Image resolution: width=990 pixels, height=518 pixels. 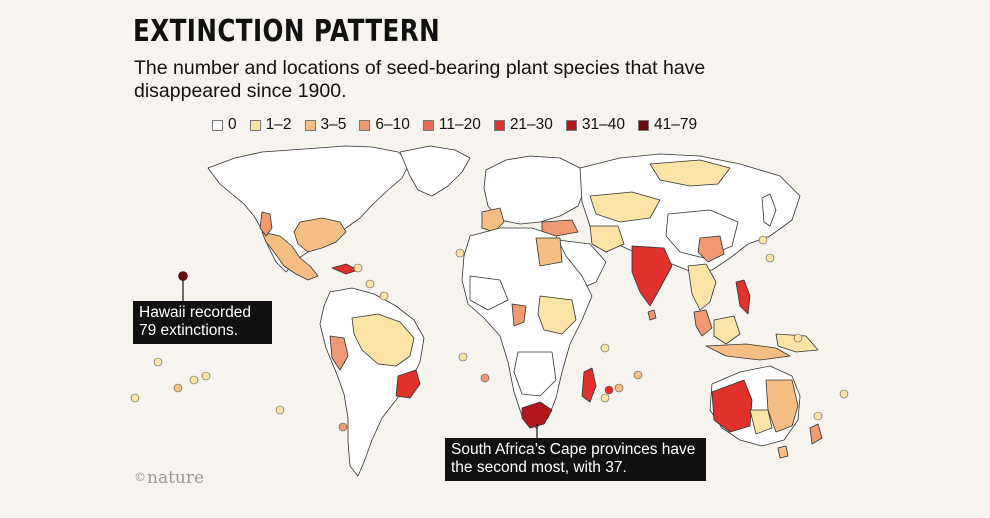 I want to click on iran, so click(x=607, y=239).